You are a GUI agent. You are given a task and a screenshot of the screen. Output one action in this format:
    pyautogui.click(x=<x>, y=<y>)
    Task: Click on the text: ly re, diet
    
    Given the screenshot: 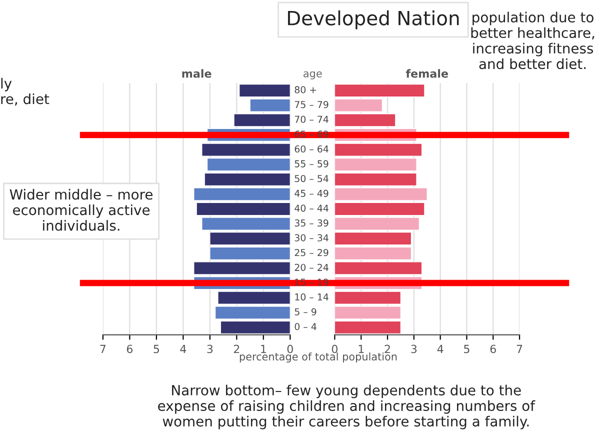 What is the action you would take?
    pyautogui.click(x=25, y=92)
    